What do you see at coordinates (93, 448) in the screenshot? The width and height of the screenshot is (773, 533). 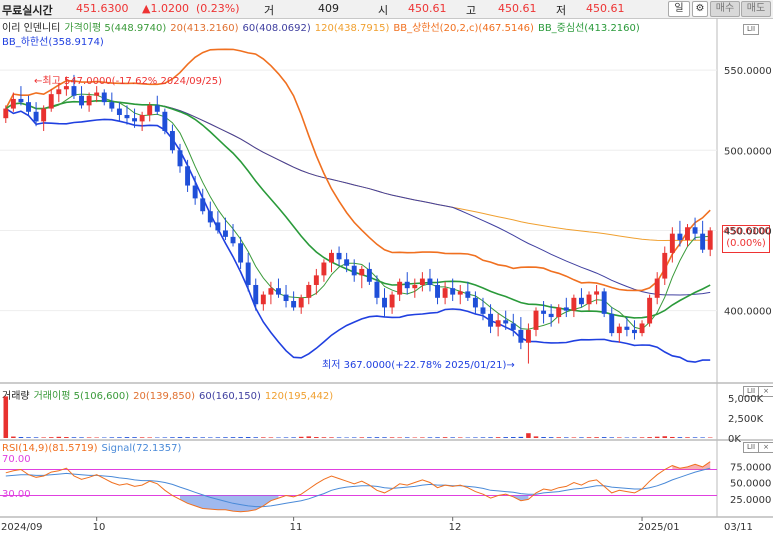 I see `rsi-legend: RSI(14,9)(81.5719) Signal(72.1357)` at bounding box center [93, 448].